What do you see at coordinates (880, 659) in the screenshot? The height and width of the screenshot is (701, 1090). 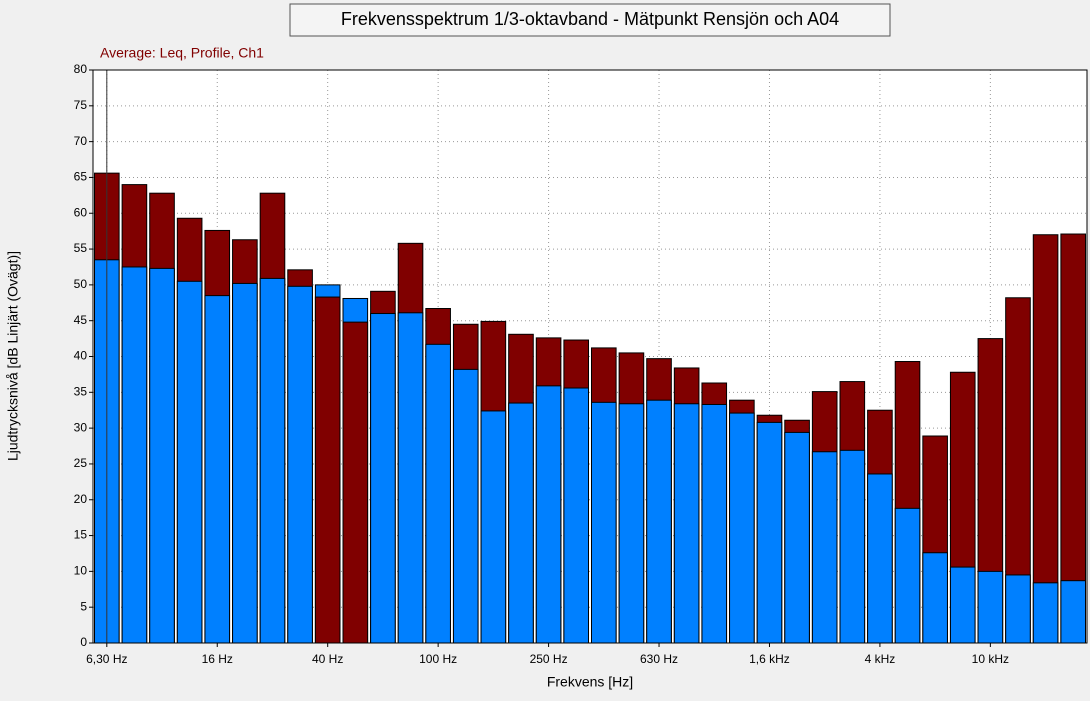 I see `x-tick-label: 4 kHz` at bounding box center [880, 659].